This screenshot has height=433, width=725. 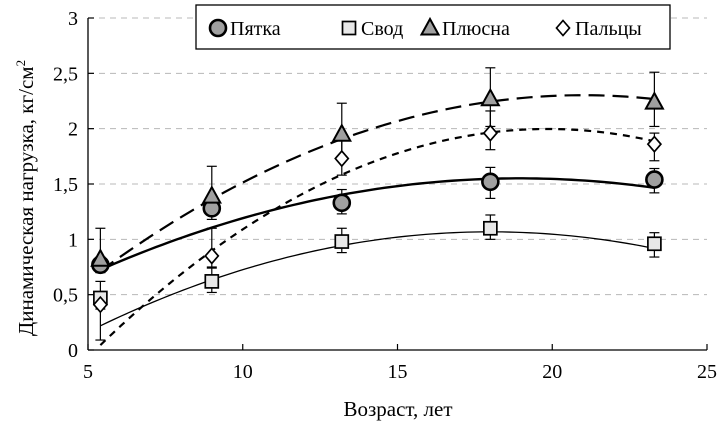 What do you see at coordinates (73, 130) in the screenshot?
I see `y-tick-label-4: 2` at bounding box center [73, 130].